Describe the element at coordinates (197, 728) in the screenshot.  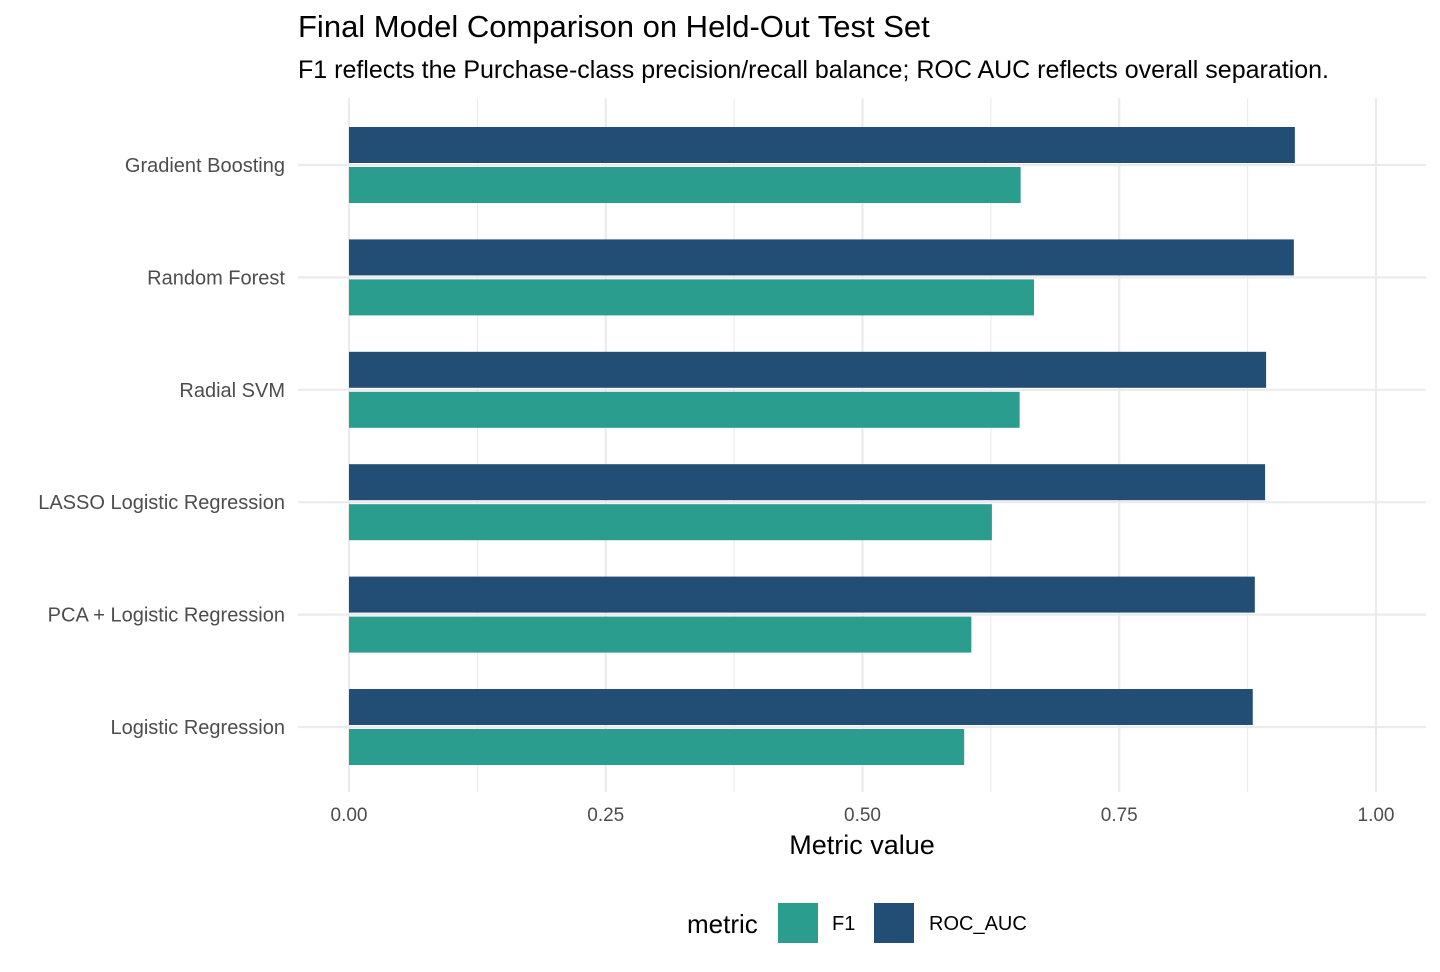
I see `category-label: Logistic Regression` at that location.